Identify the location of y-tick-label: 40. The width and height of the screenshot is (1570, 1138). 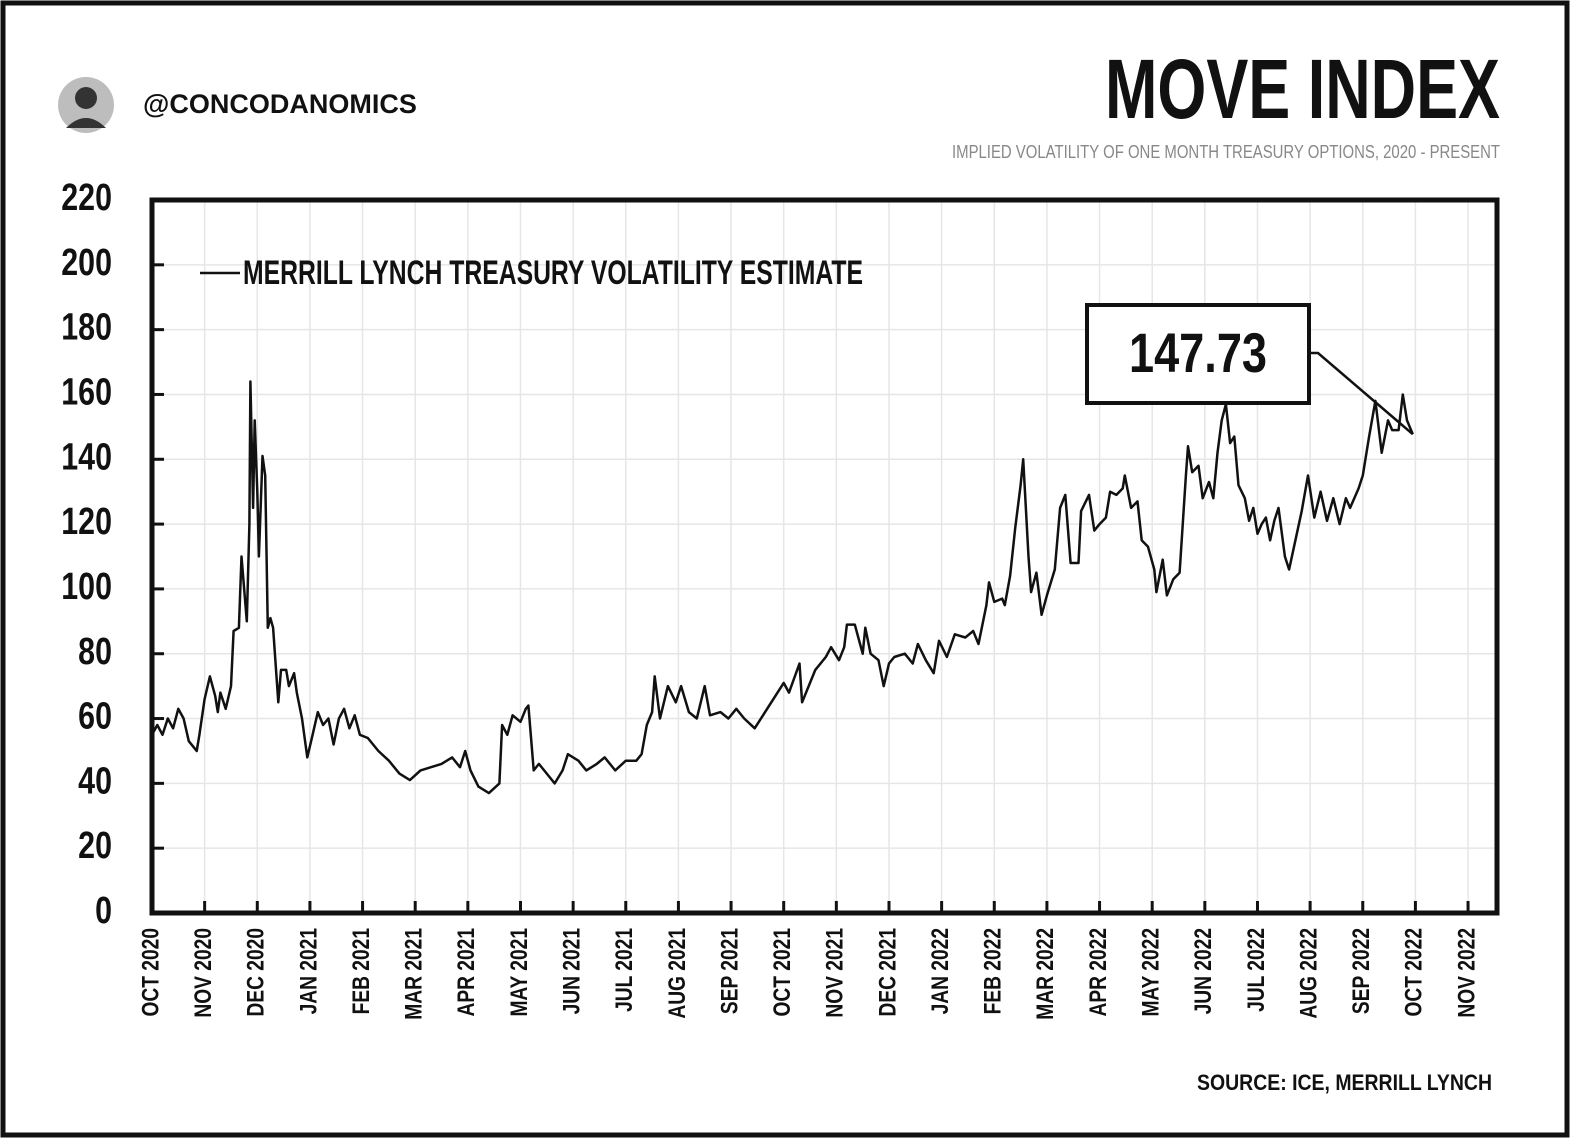
(95, 781).